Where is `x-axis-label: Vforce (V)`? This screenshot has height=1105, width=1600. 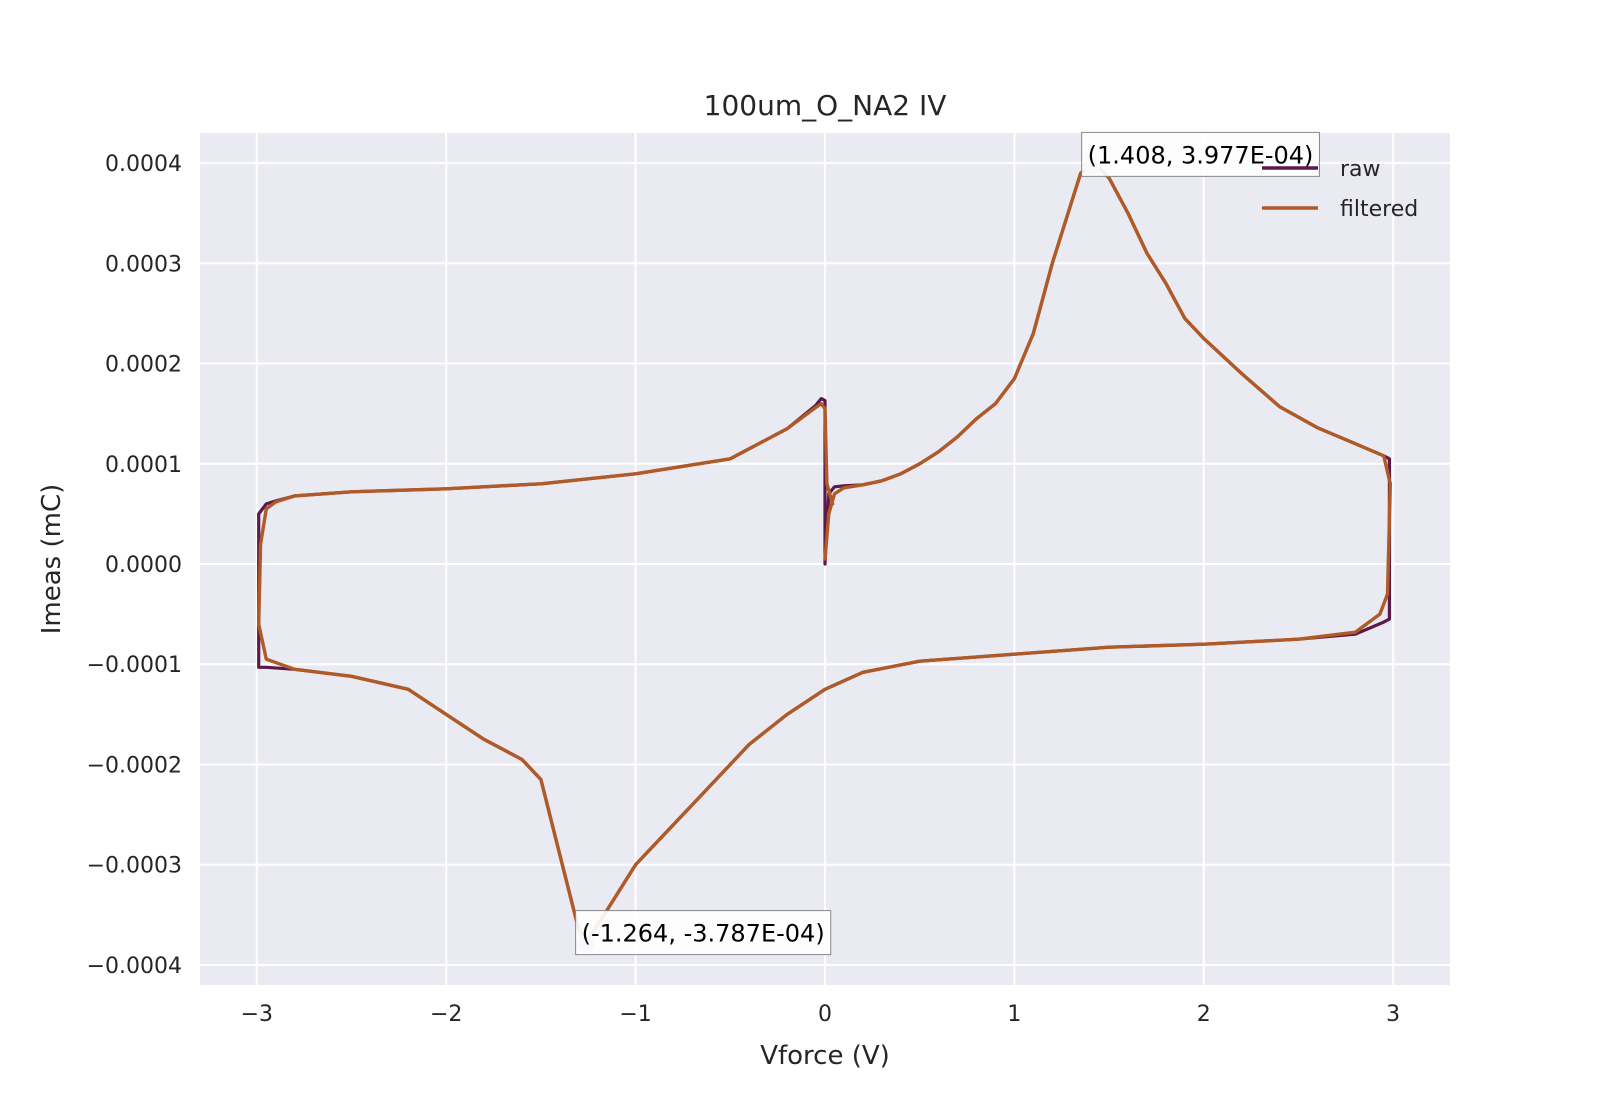 x-axis-label: Vforce (V) is located at coordinates (825, 1056).